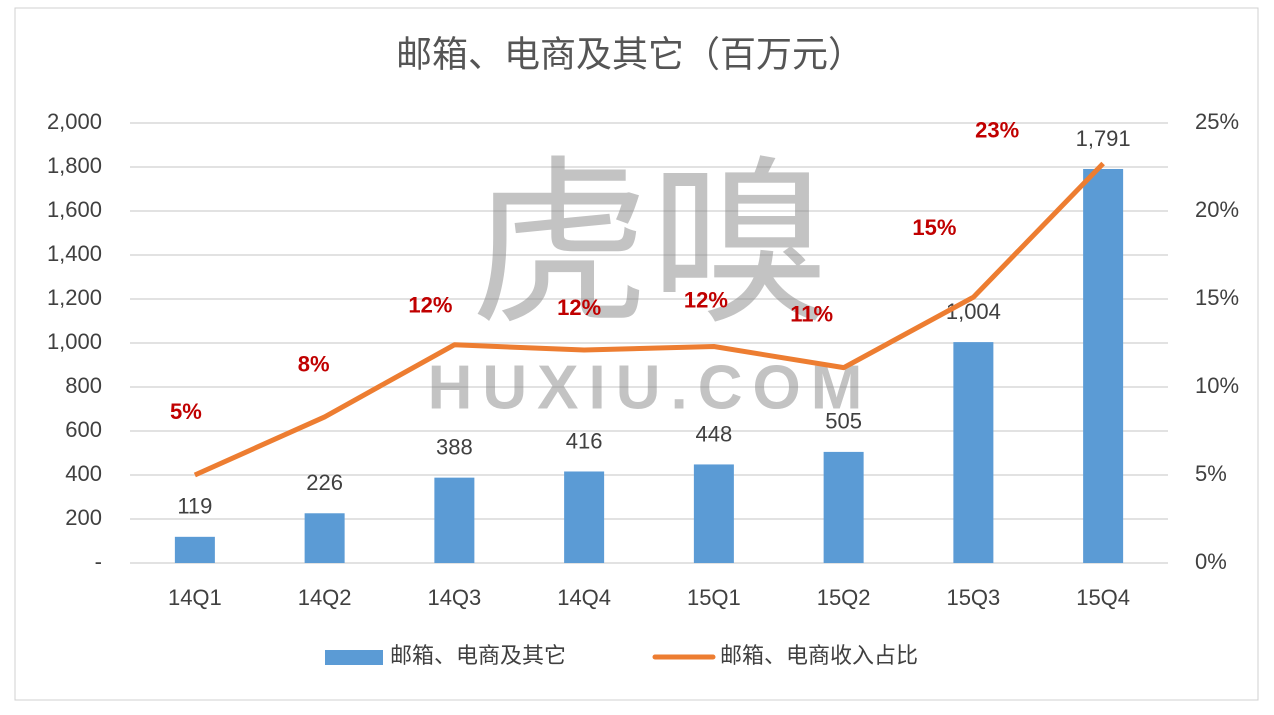 This screenshot has height=715, width=1274. What do you see at coordinates (973, 597) in the screenshot?
I see `x-tick-label: 15Q3` at bounding box center [973, 597].